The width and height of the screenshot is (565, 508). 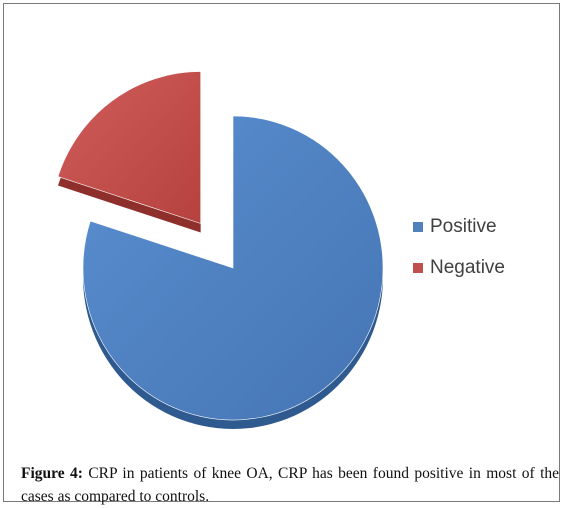 What do you see at coordinates (418, 267) in the screenshot?
I see `legend-swatch-negative` at bounding box center [418, 267].